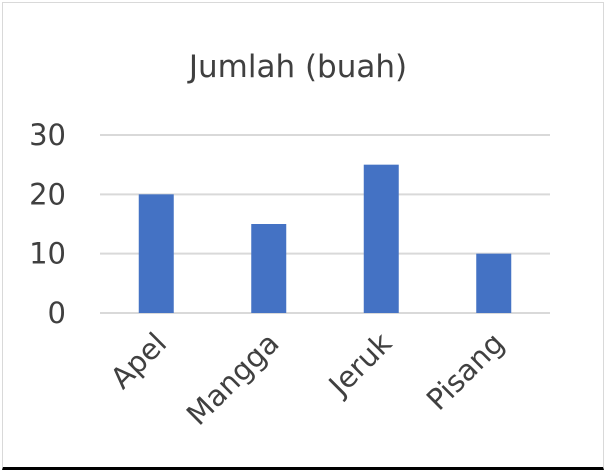  Describe the element at coordinates (297, 67) in the screenshot. I see `chart-title: Jumlah (buah)` at that location.